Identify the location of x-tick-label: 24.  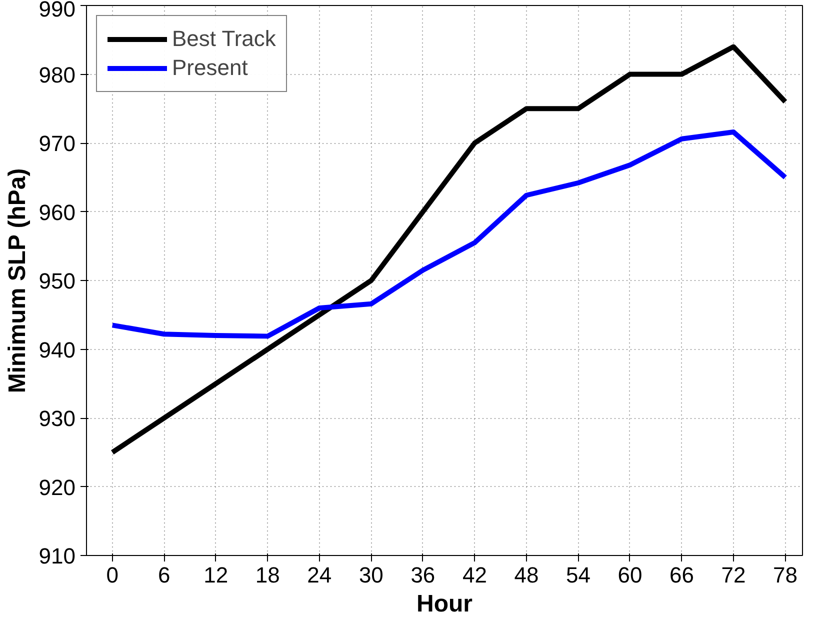
(319, 575).